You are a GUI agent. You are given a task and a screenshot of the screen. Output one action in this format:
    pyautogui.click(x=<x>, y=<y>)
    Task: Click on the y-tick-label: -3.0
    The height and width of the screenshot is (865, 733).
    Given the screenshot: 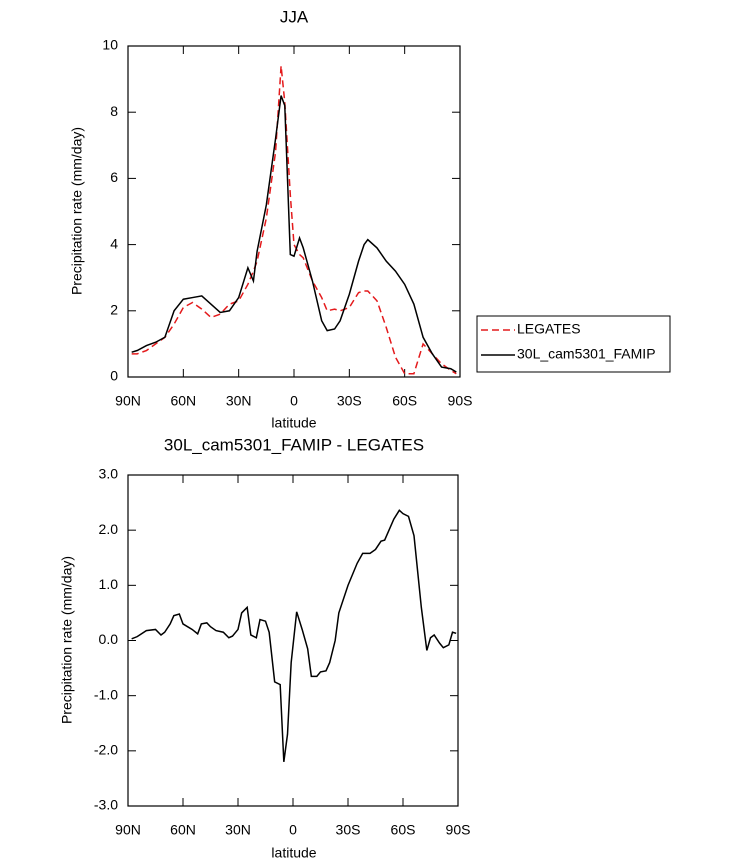 What is the action you would take?
    pyautogui.click(x=106, y=805)
    